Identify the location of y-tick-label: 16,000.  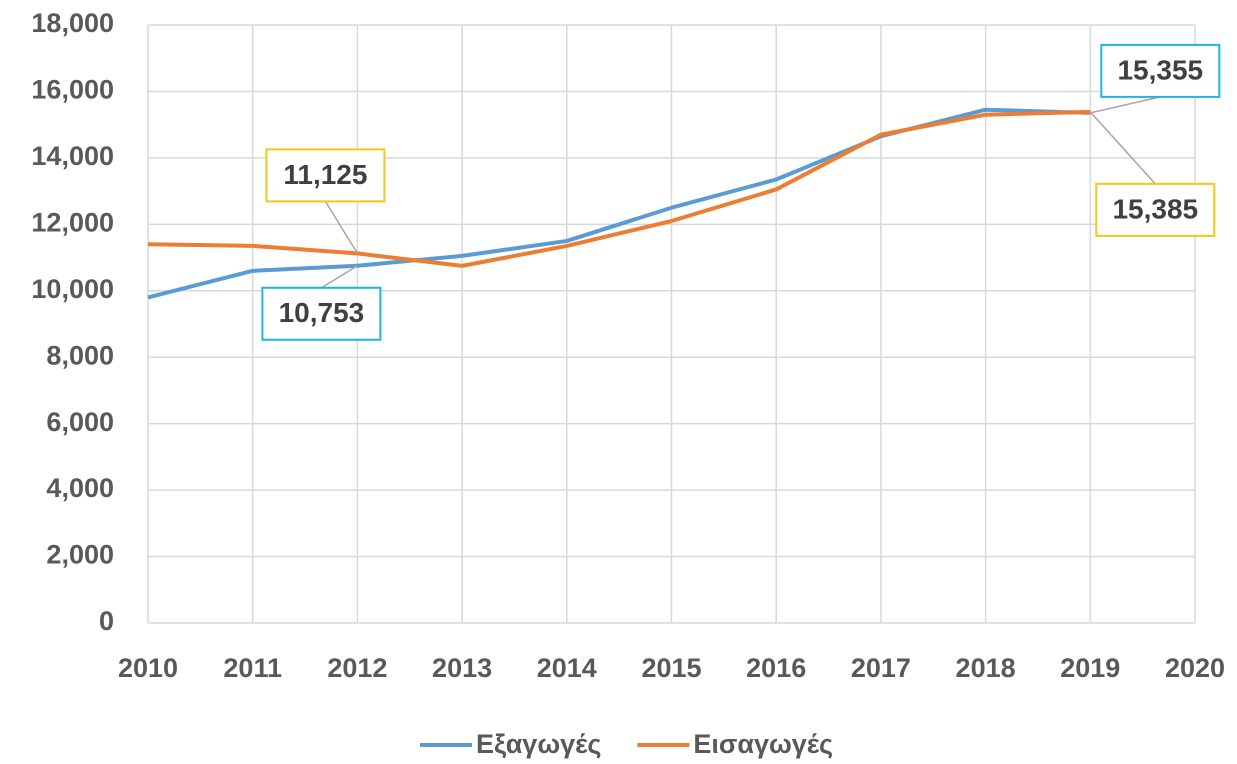
(72, 90).